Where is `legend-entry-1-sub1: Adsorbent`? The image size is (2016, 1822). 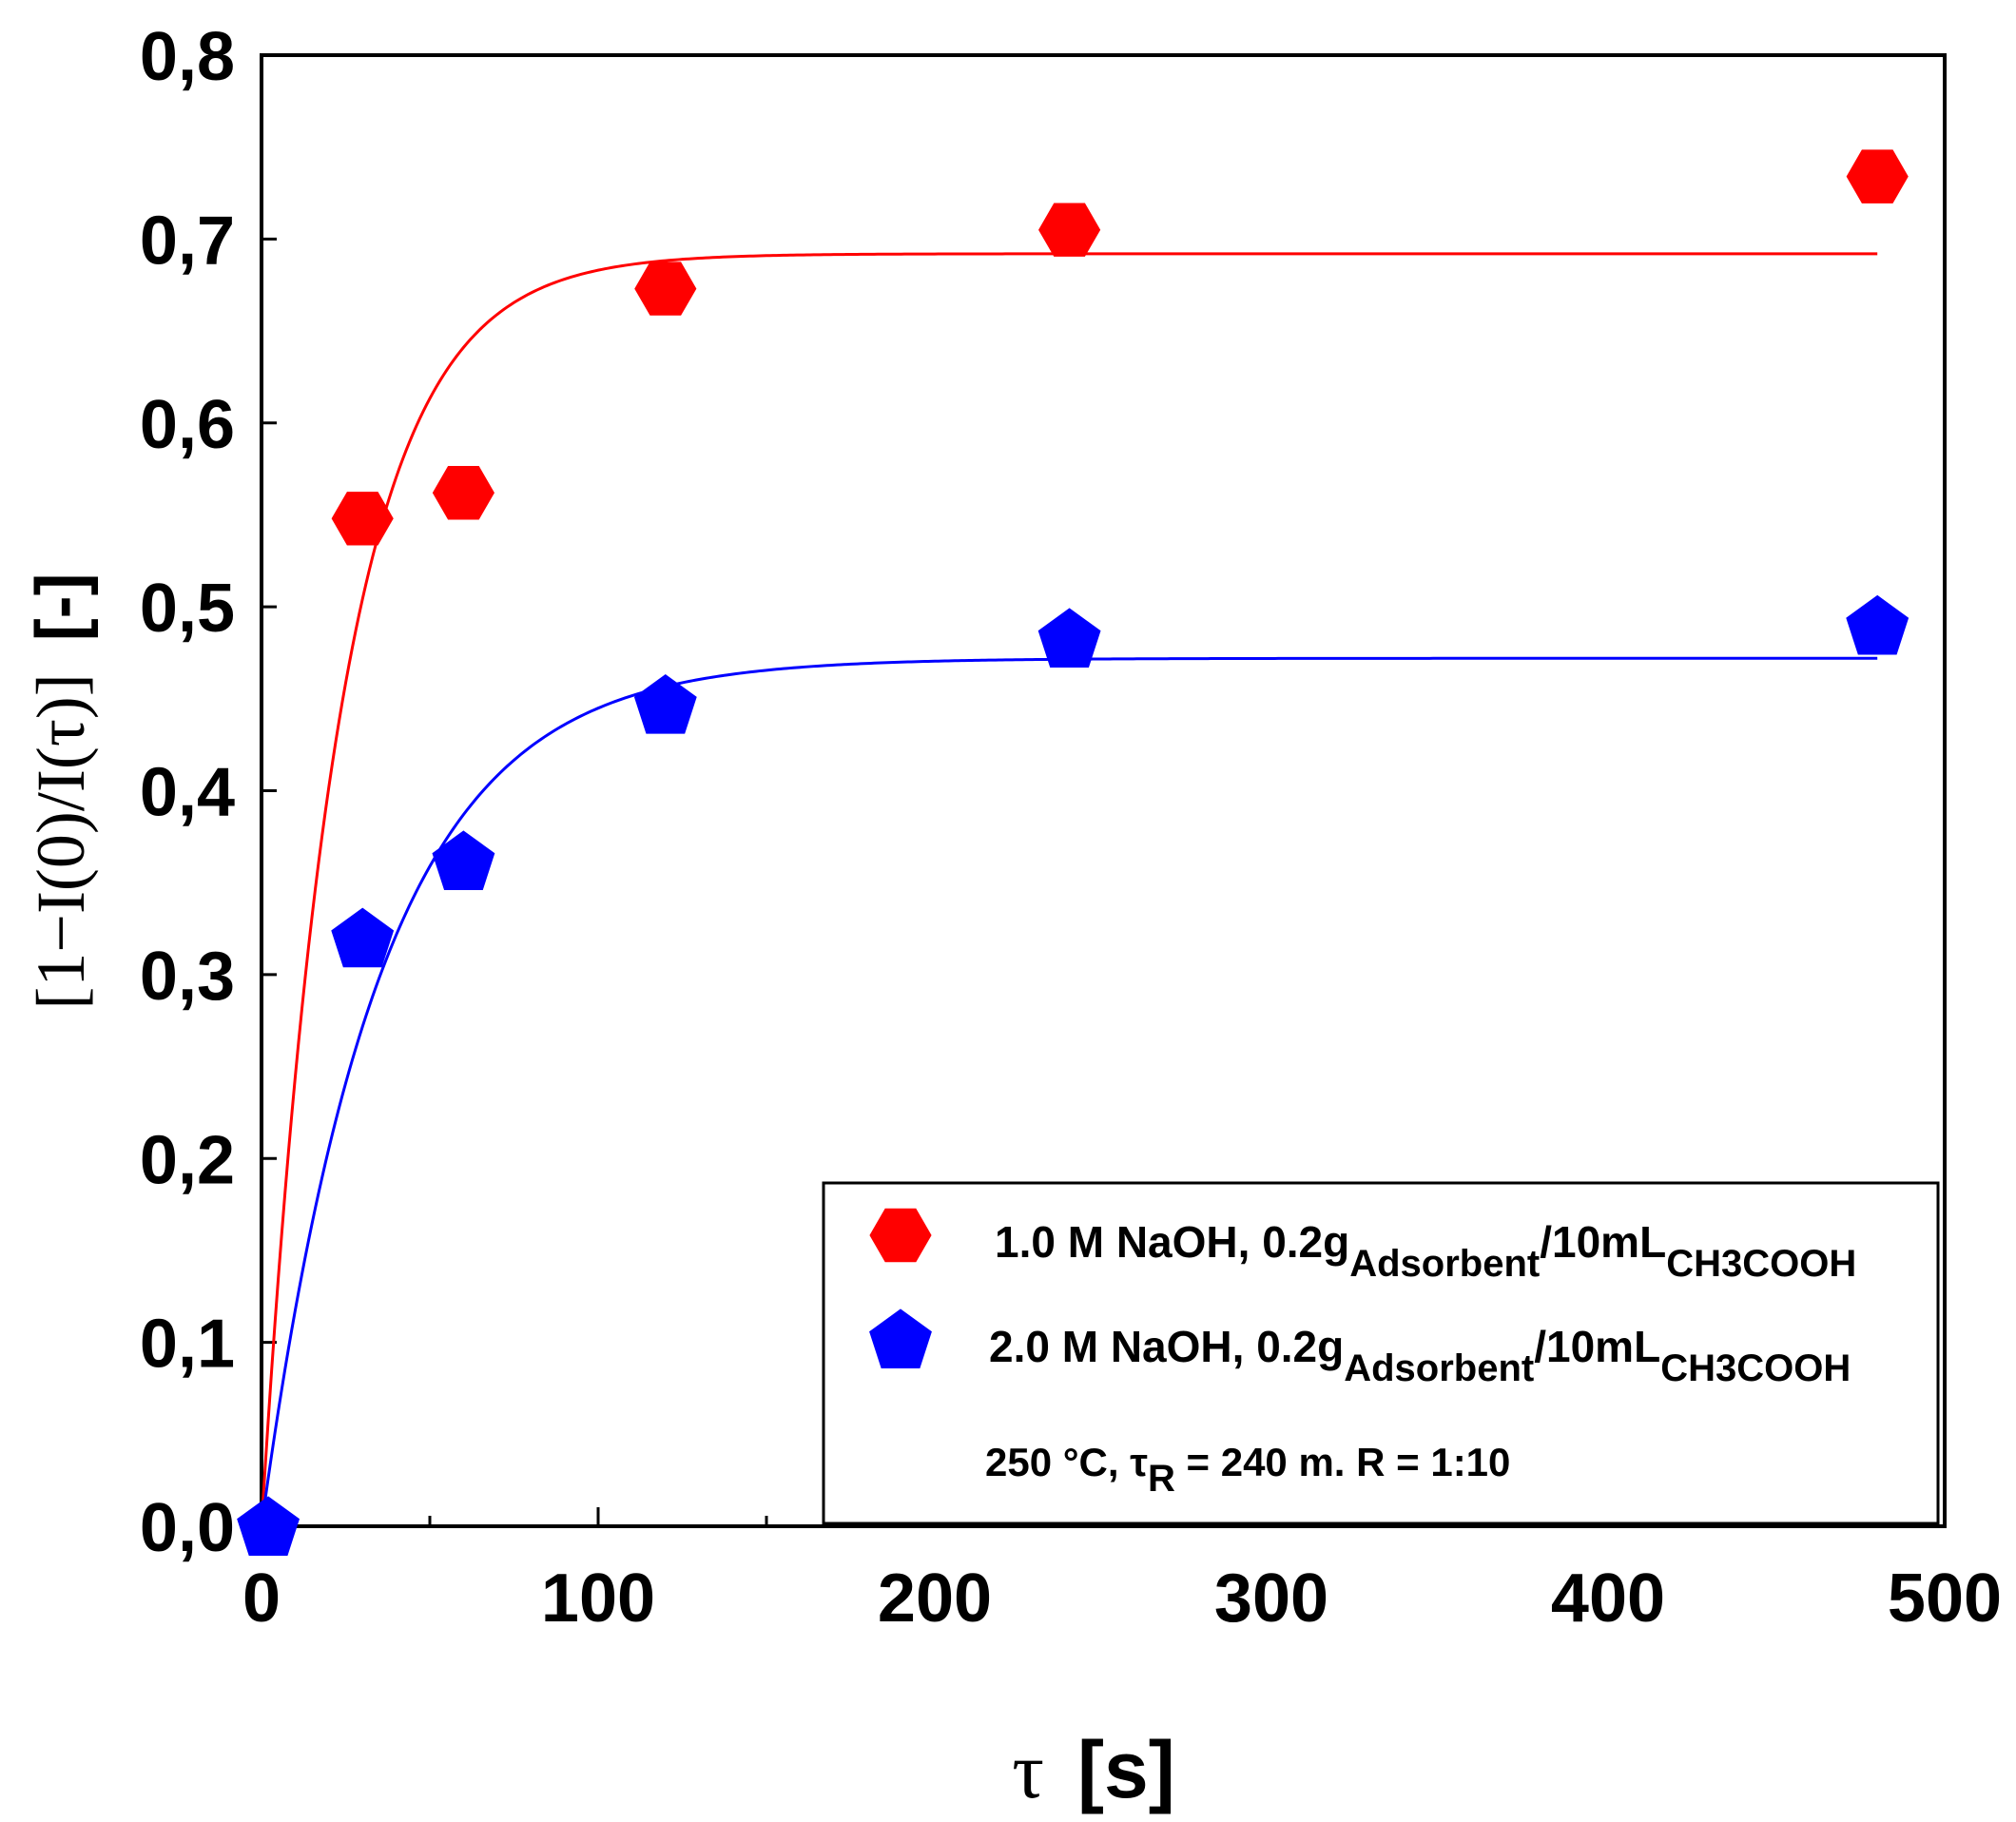
legend-entry-1-sub1: Adsorbent is located at coordinates (1444, 1264).